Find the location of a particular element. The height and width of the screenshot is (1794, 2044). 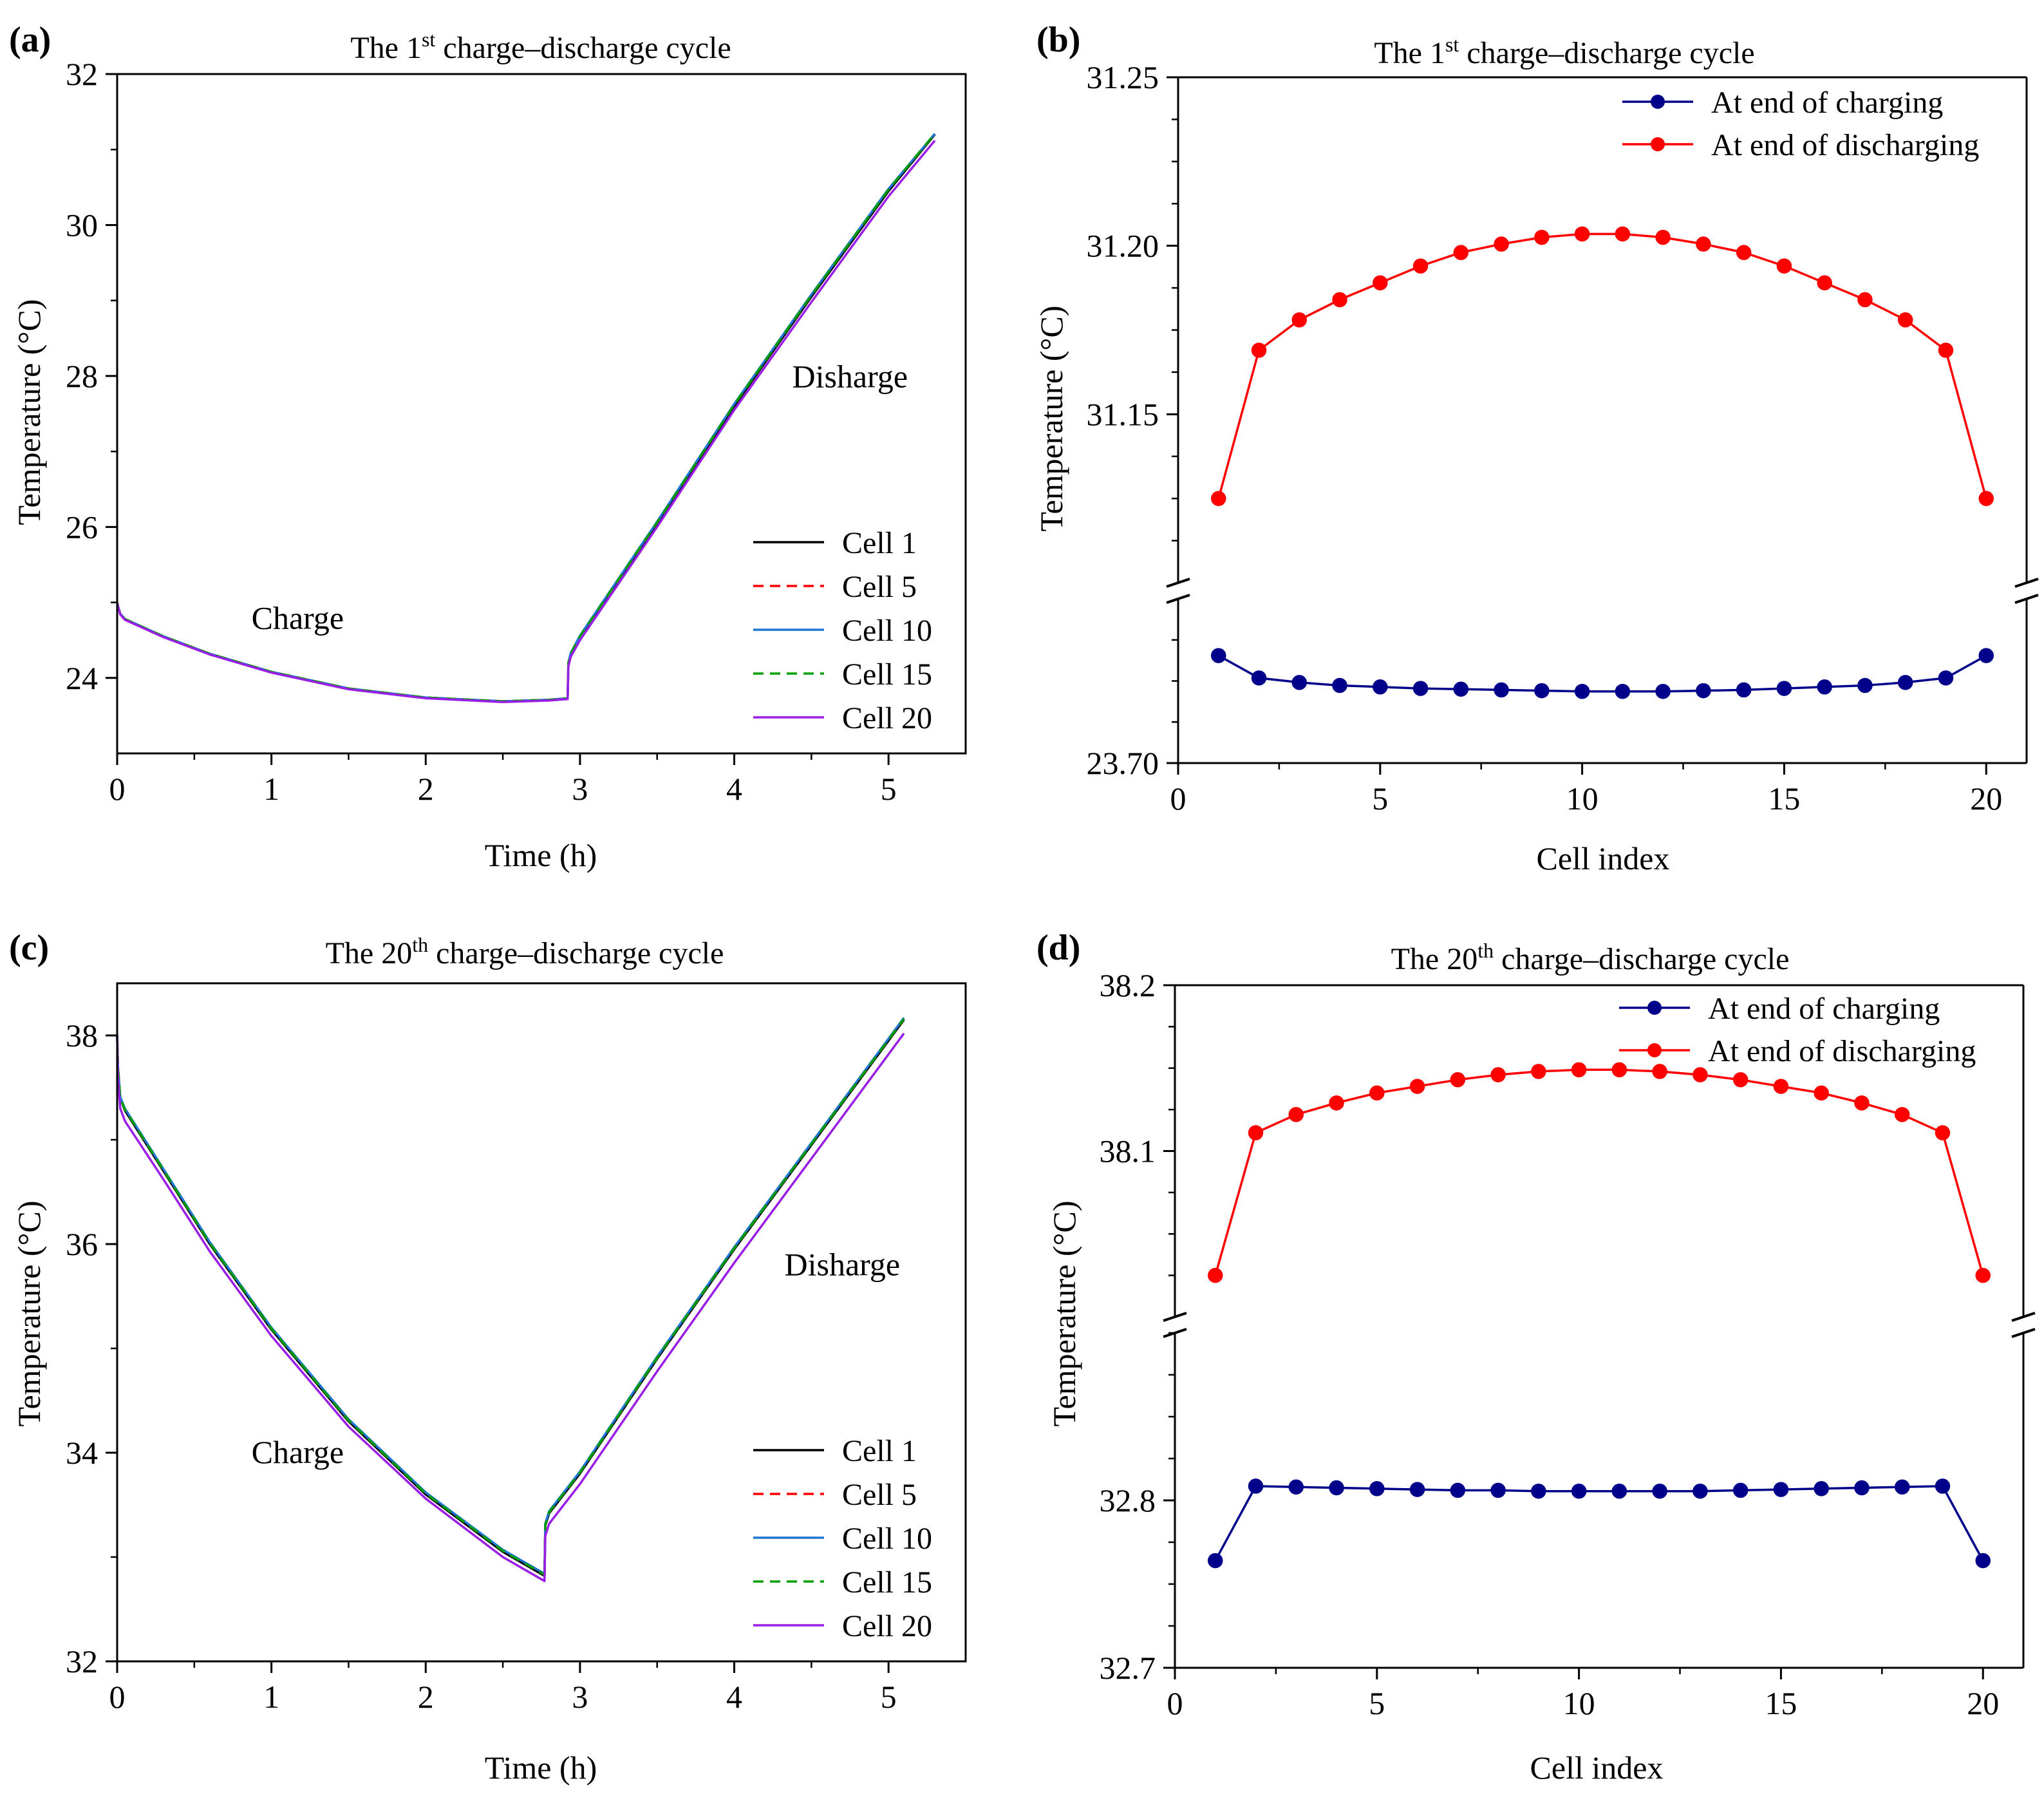

x-tick-label: 3 is located at coordinates (580, 1697).